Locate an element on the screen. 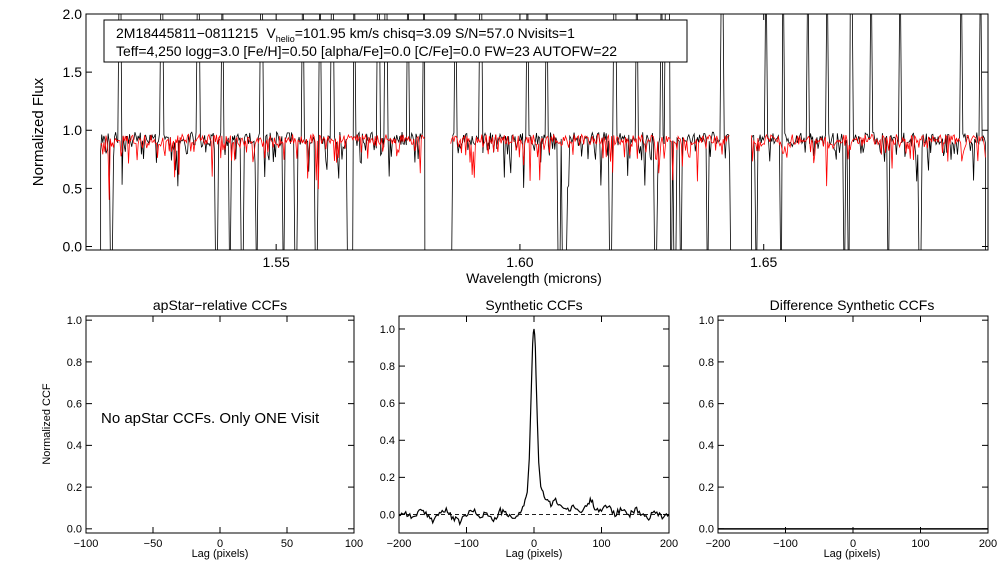 The height and width of the screenshot is (576, 1008). spectrum-ytick-label: 2.0 is located at coordinates (73, 14).